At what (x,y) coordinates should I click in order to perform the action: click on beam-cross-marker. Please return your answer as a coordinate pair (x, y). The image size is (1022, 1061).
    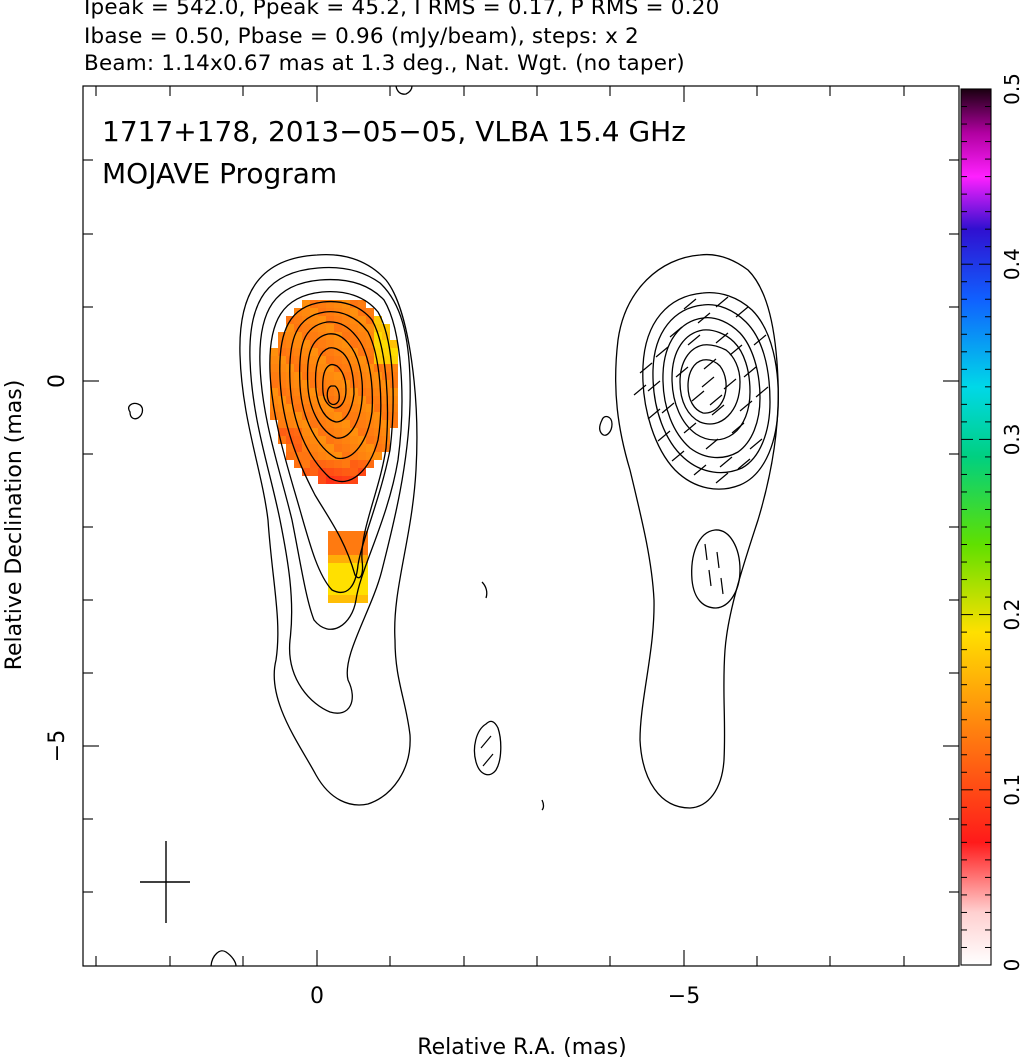
    Looking at the image, I should click on (165, 882).